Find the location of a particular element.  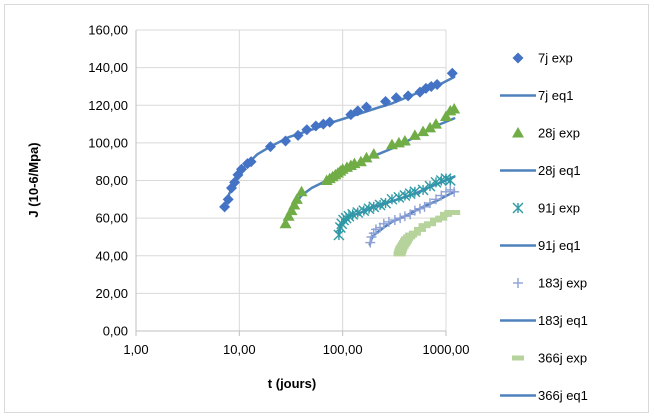

legend-label: 7j eq1 is located at coordinates (555, 95).